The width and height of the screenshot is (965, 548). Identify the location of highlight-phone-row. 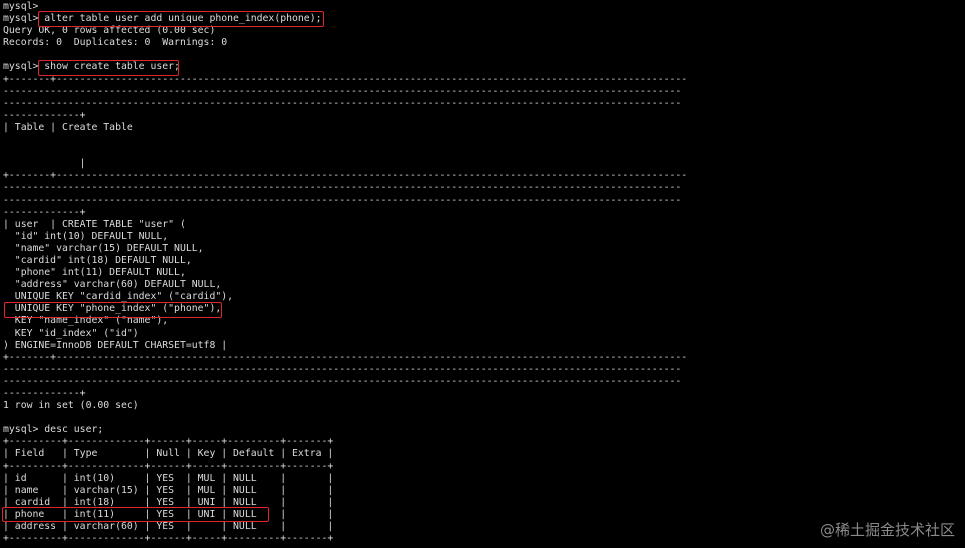
(135, 514).